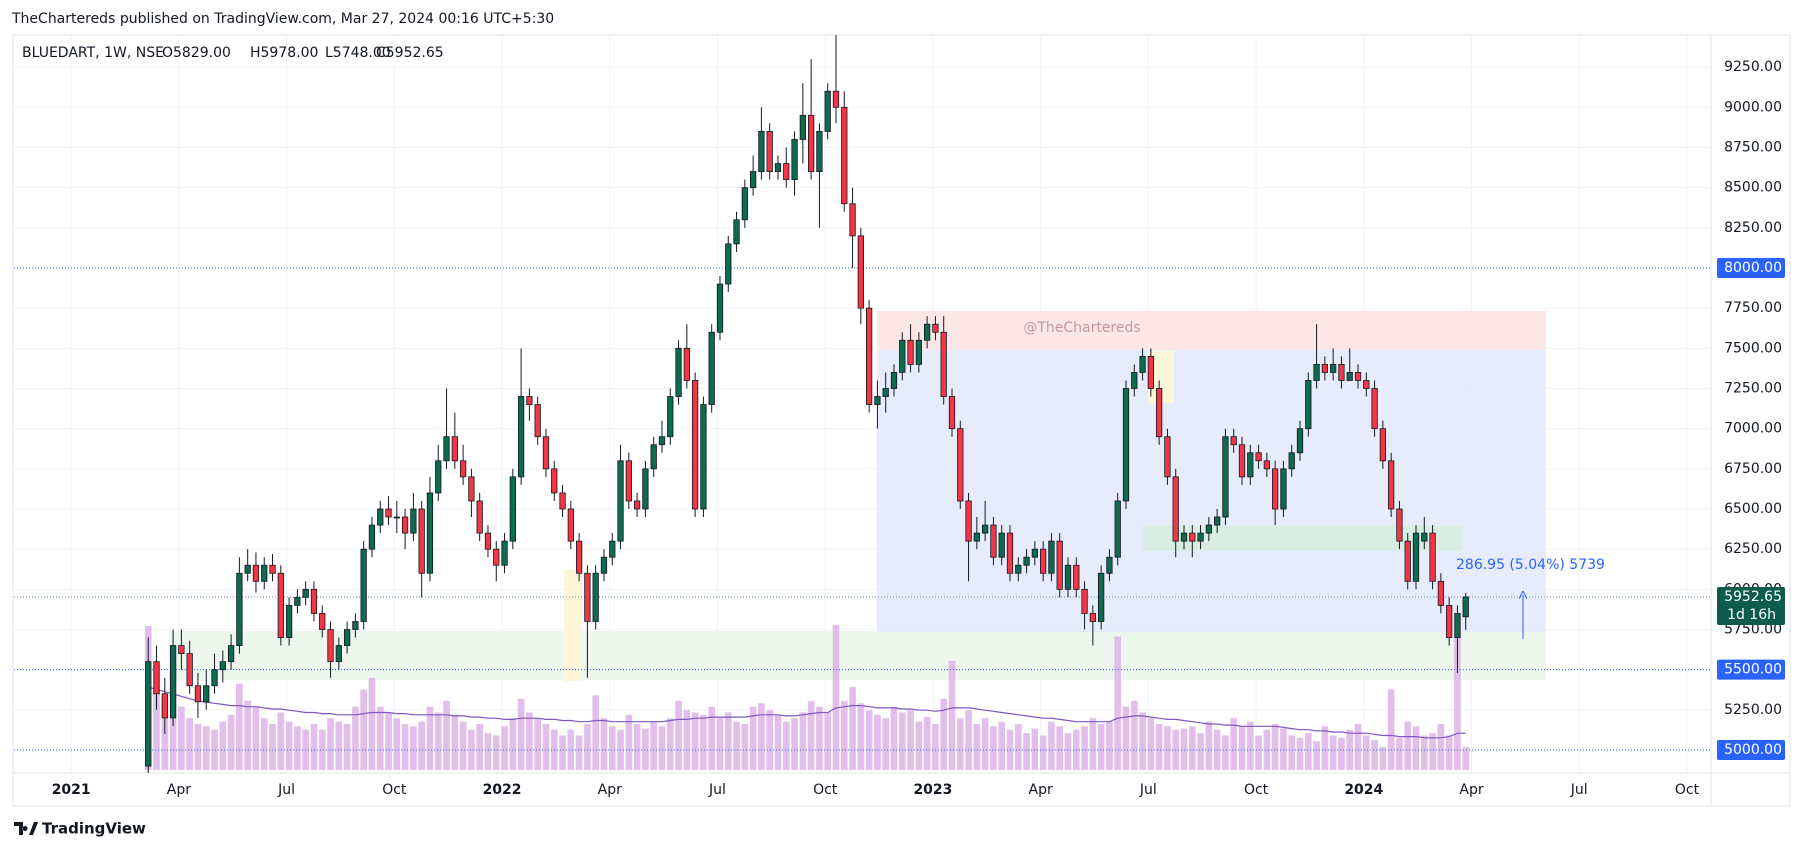 The width and height of the screenshot is (1805, 851). I want to click on logo-mark, so click(26, 828).